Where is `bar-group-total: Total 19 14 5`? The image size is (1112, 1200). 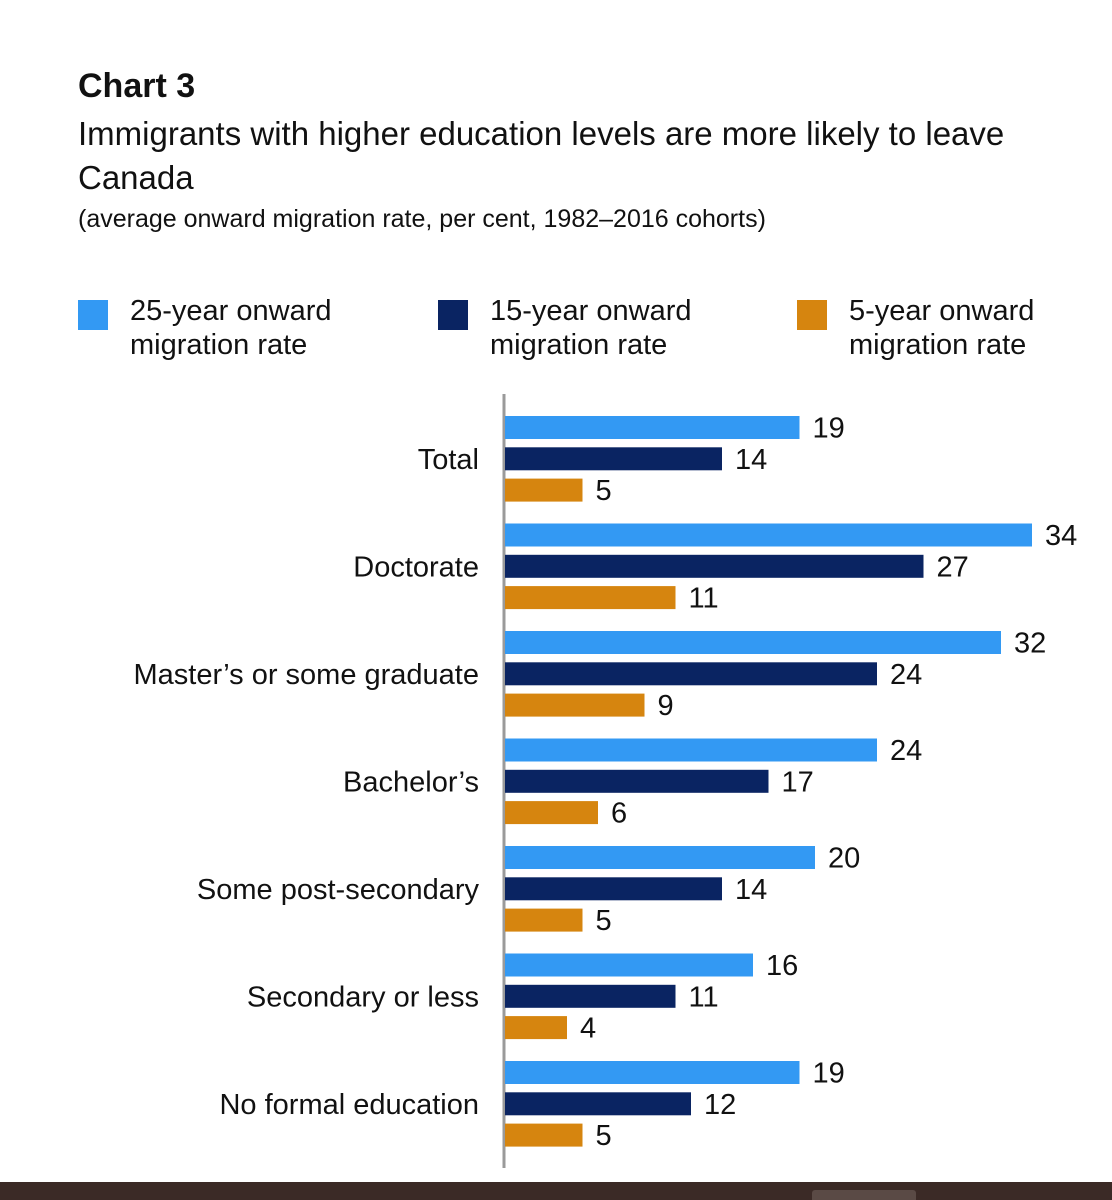 bar-group-total: Total 19 14 5 is located at coordinates (631, 460).